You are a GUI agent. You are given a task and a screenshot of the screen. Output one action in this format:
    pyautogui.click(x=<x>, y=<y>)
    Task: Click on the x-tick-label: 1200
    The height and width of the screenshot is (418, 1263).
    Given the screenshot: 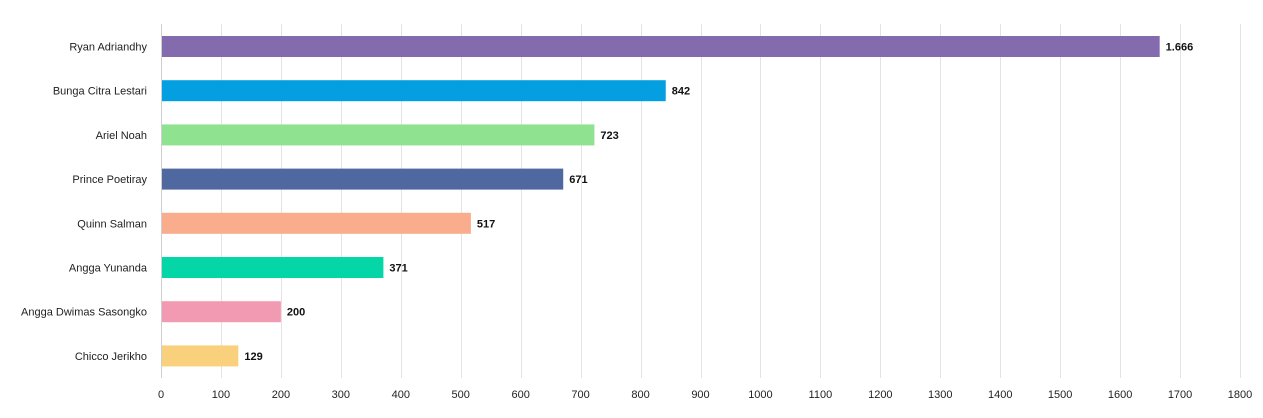 What is the action you would take?
    pyautogui.click(x=880, y=395)
    